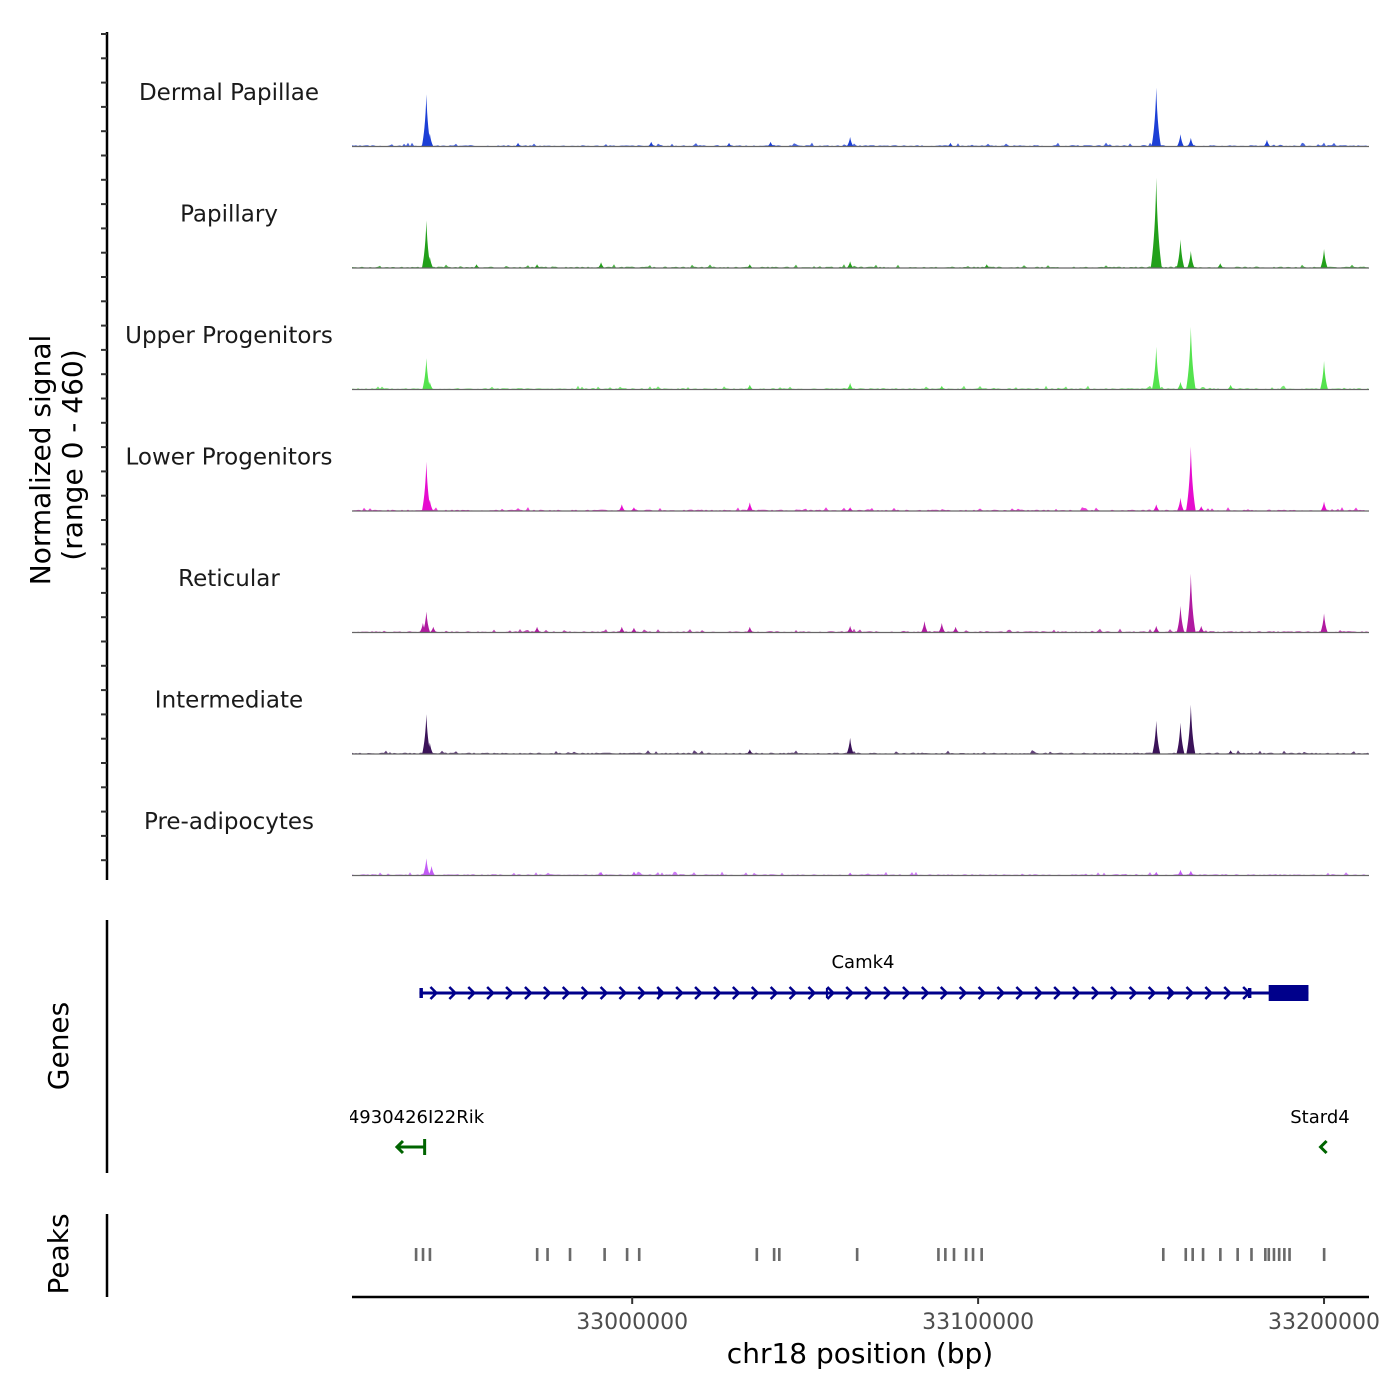 The height and width of the screenshot is (1400, 1400). What do you see at coordinates (747, 357) in the screenshot?
I see `track-upper-progenitors: Upper Progenitors` at bounding box center [747, 357].